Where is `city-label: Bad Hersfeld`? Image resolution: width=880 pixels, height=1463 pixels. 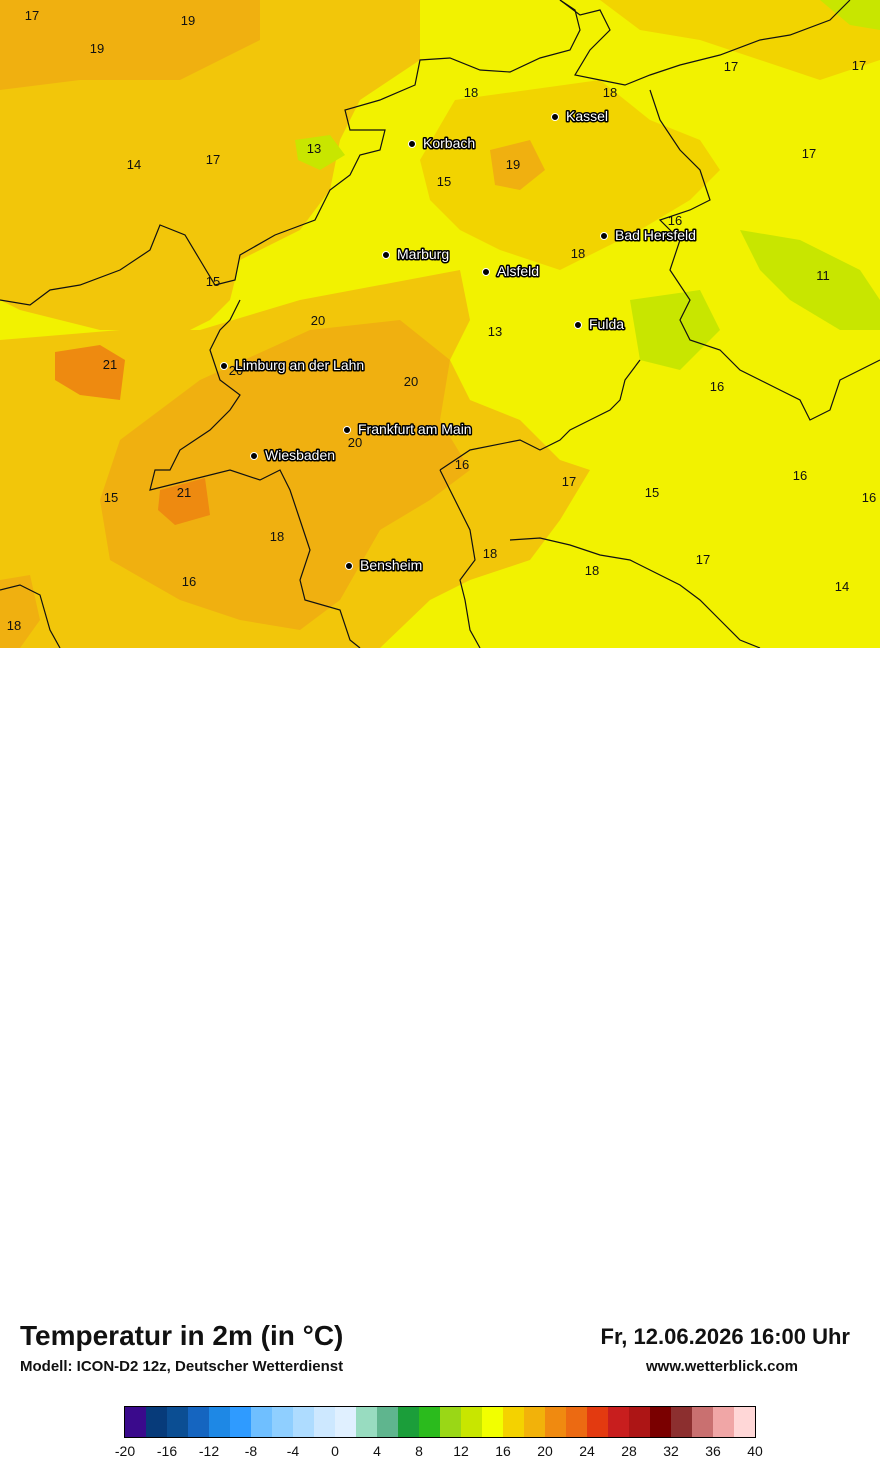
city-label: Bad Hersfeld is located at coordinates (655, 235).